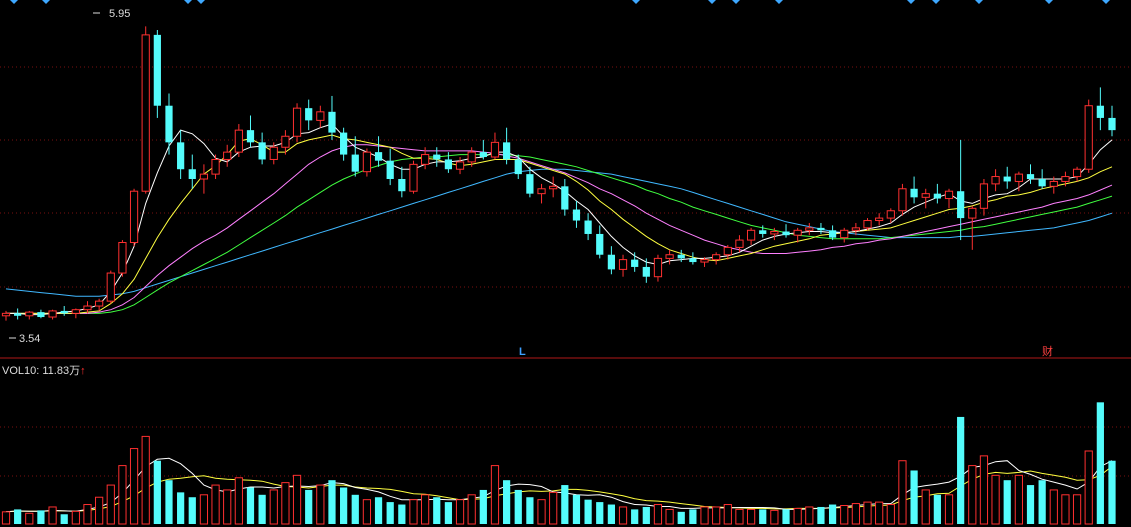 The image size is (1131, 527). I want to click on high-price-label: 5.95, so click(119, 14).